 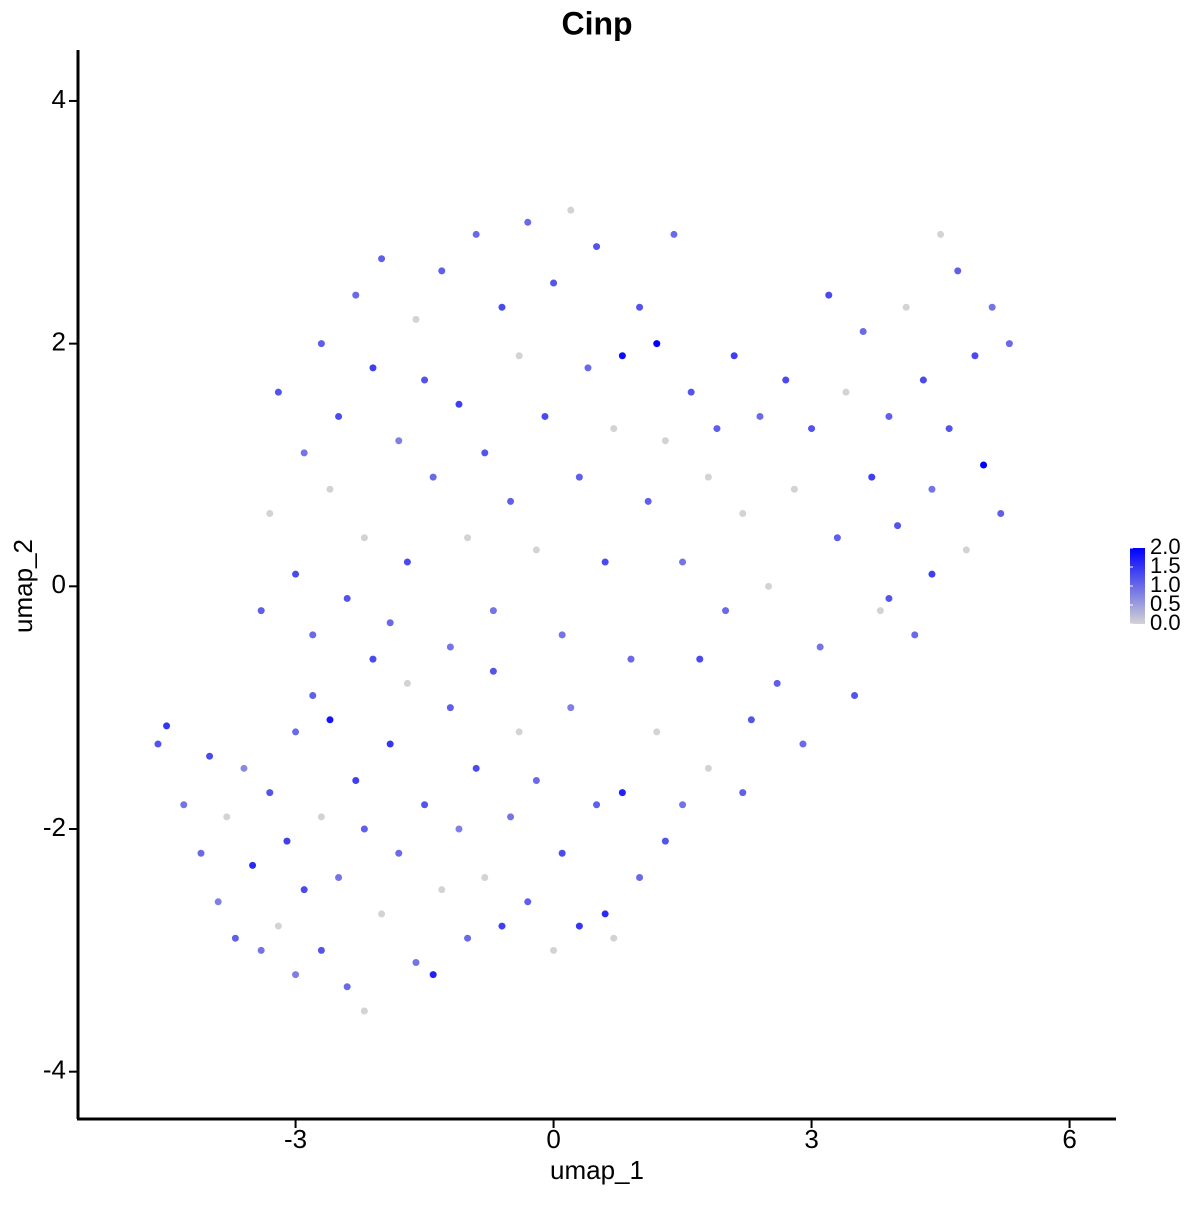 I want to click on colorbar-tick-label: 0.0, so click(x=1165, y=622).